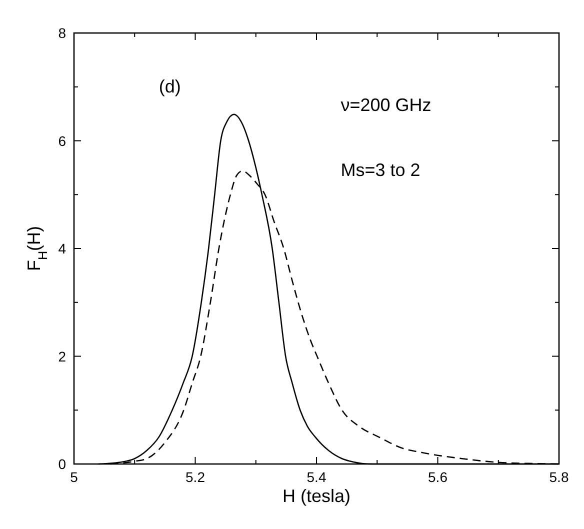 This screenshot has width=584, height=529. What do you see at coordinates (196, 477) in the screenshot?
I see `x-tick-label: 5.2` at bounding box center [196, 477].